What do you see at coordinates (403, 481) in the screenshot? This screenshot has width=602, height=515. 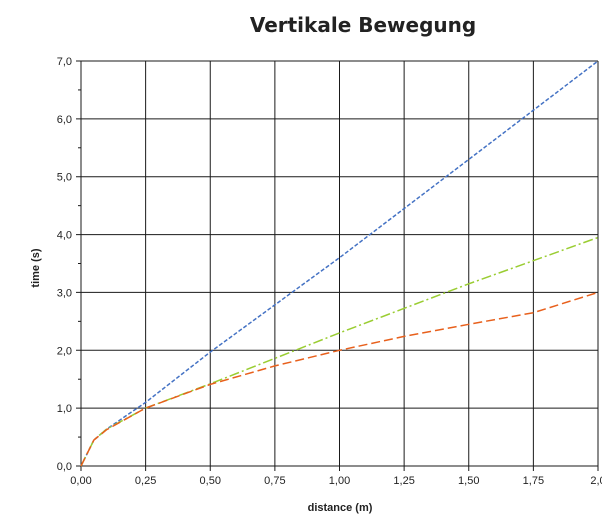 I see `x-tick-label: 1,25` at bounding box center [403, 481].